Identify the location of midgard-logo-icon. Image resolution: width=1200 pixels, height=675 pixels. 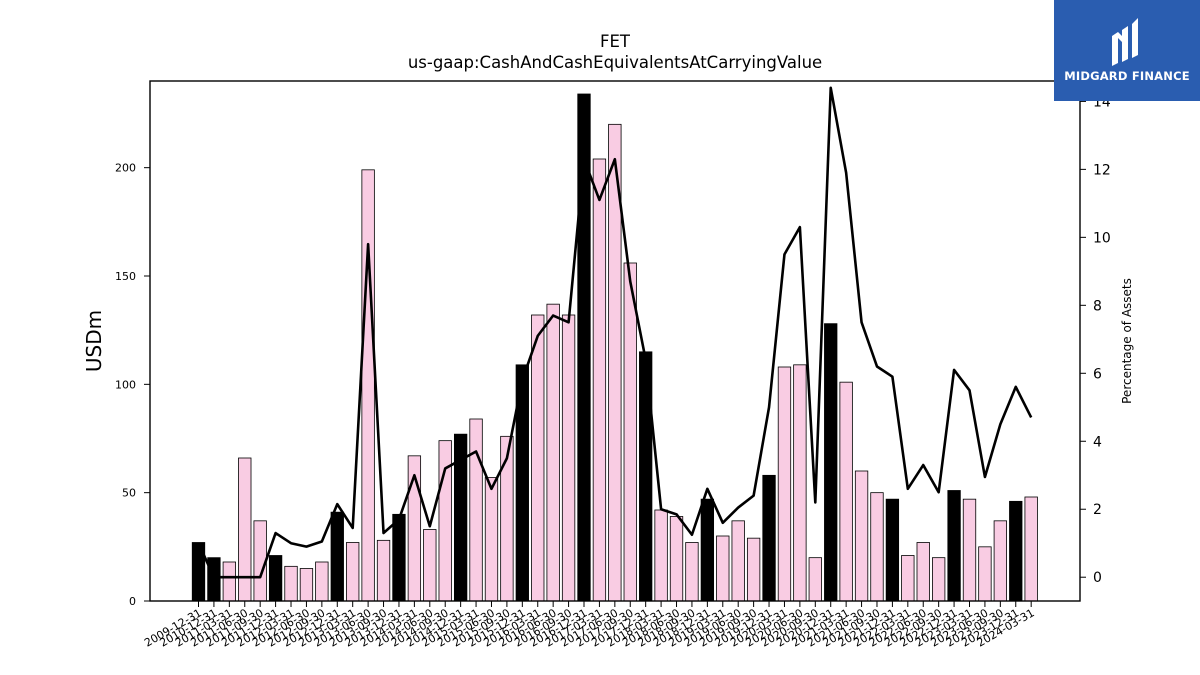
(1125, 42).